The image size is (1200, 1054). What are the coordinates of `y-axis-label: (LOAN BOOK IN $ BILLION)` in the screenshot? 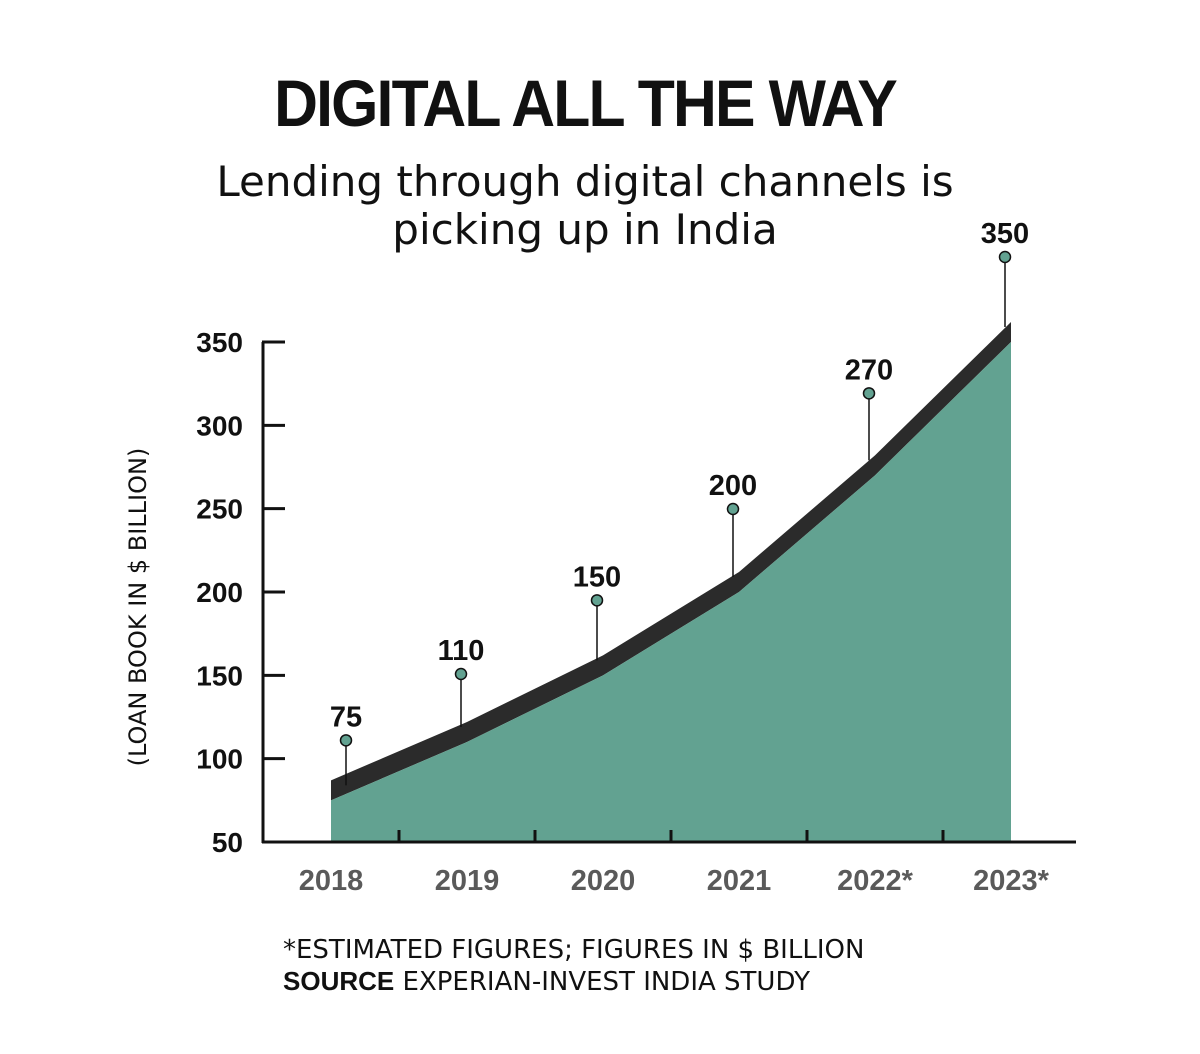 It's located at (138, 607).